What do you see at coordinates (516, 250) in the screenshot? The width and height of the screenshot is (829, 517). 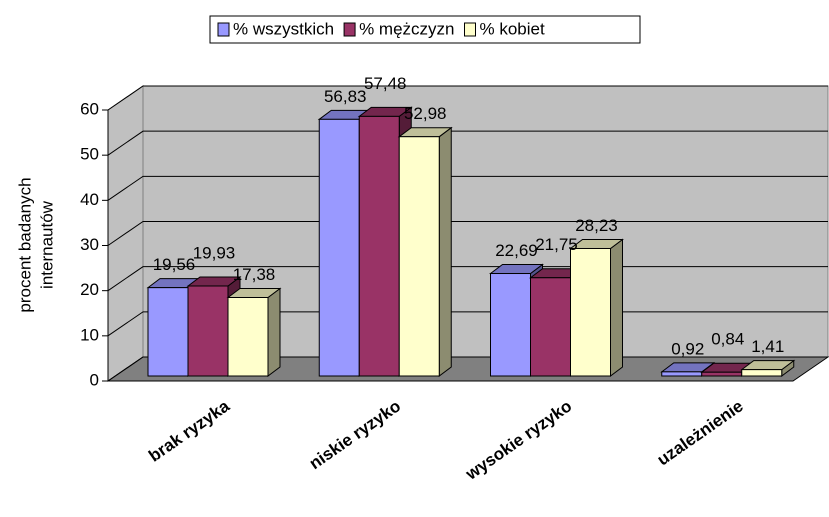 I see `value-label: 22,69` at bounding box center [516, 250].